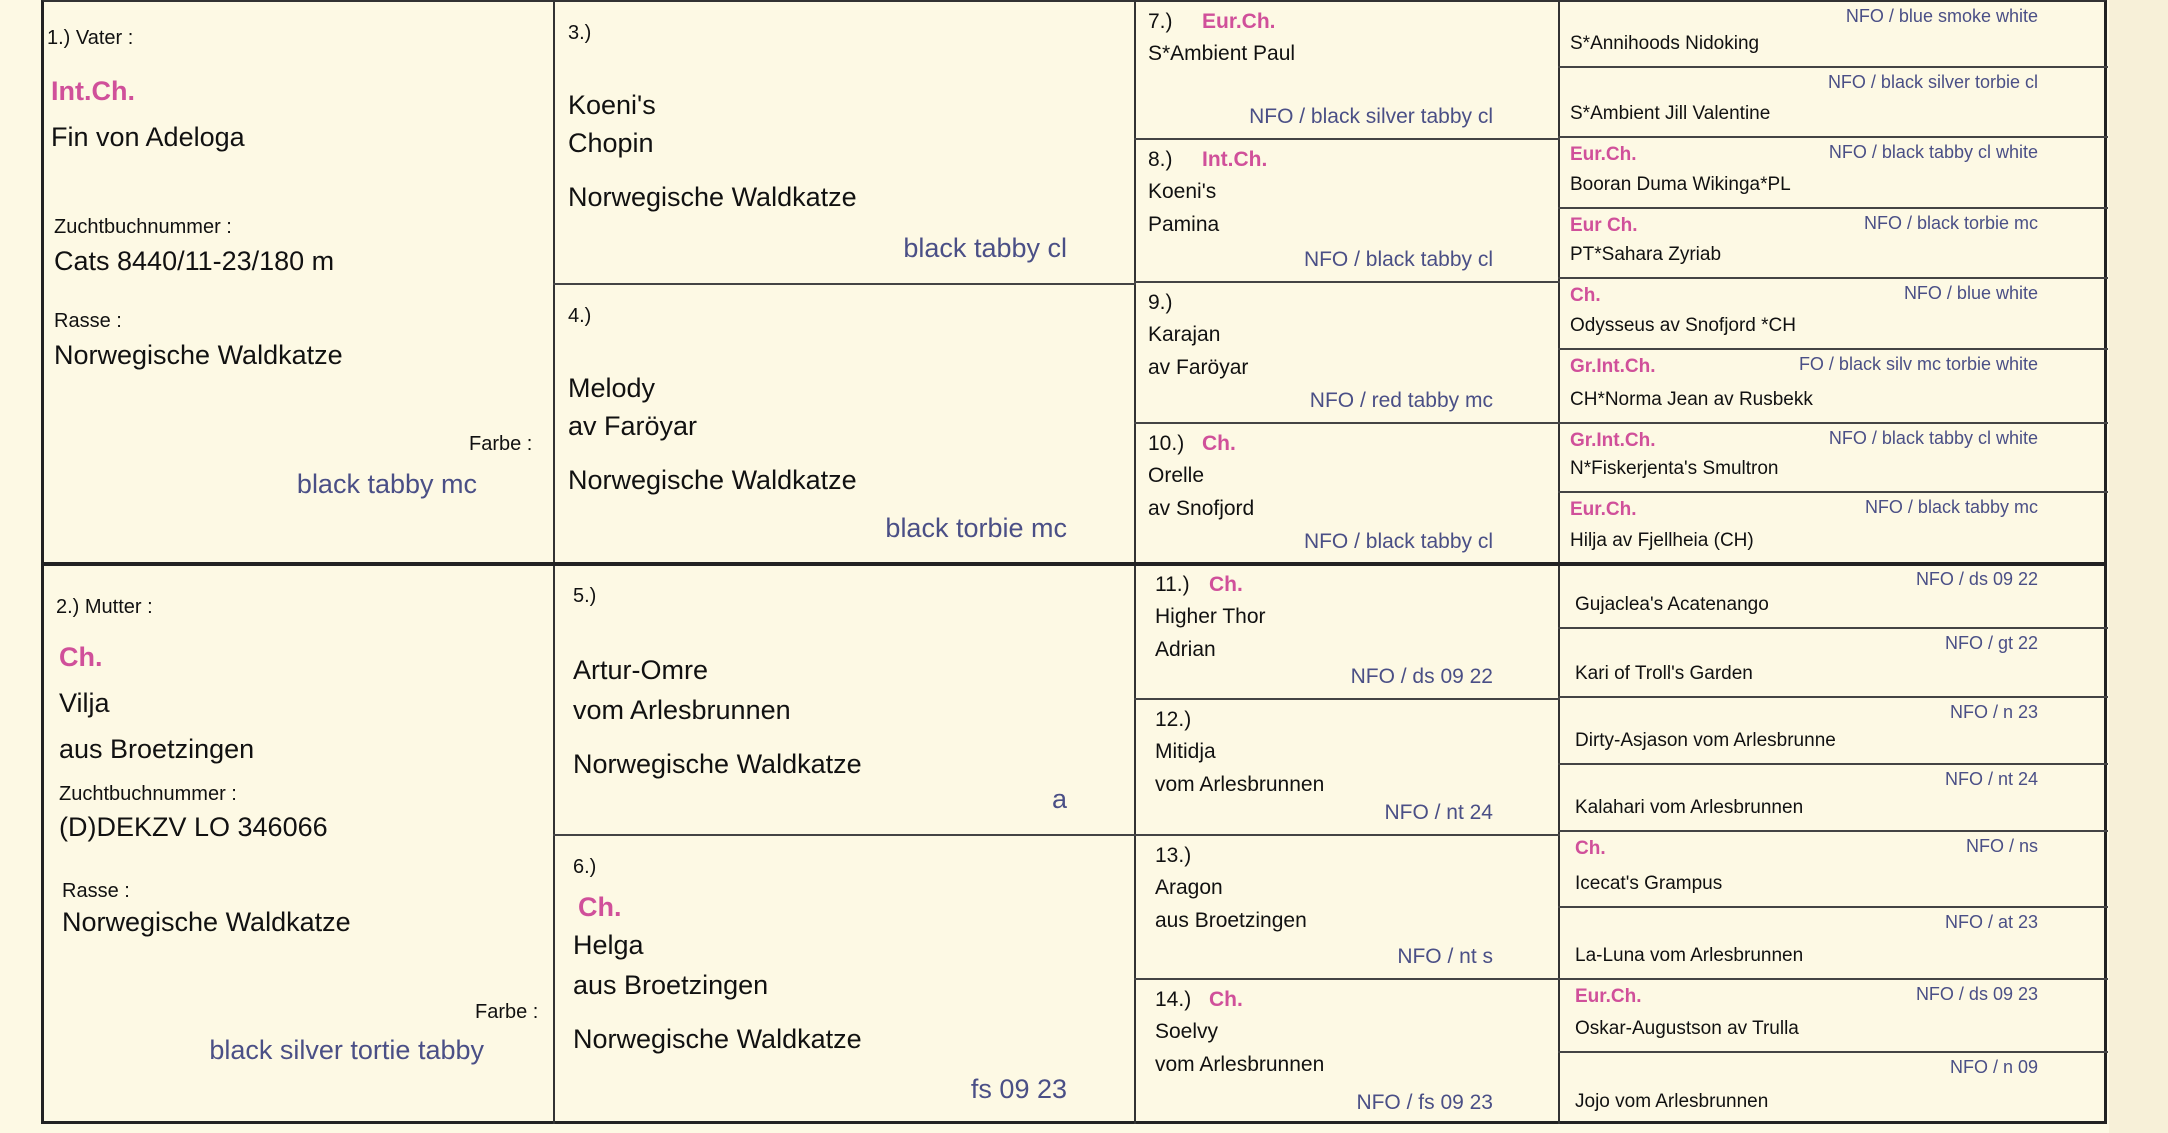 This screenshot has height=1133, width=2168. I want to click on great-grandparent-name-line1: Higher Thor, so click(1210, 616).